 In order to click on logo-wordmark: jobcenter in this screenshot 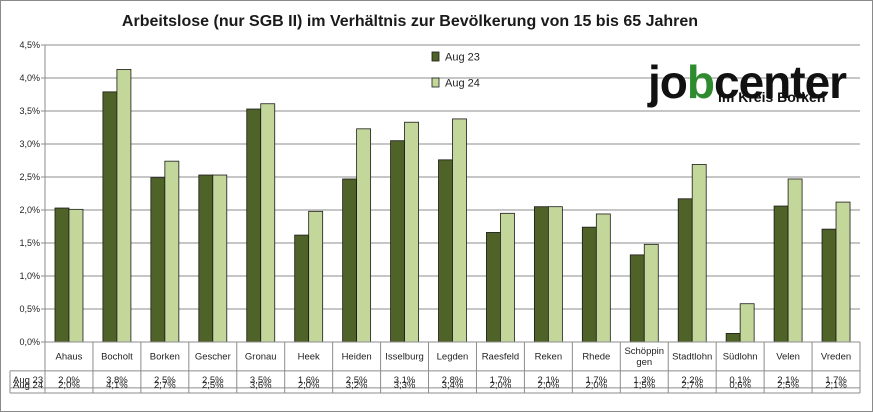, I will do `click(747, 82)`.